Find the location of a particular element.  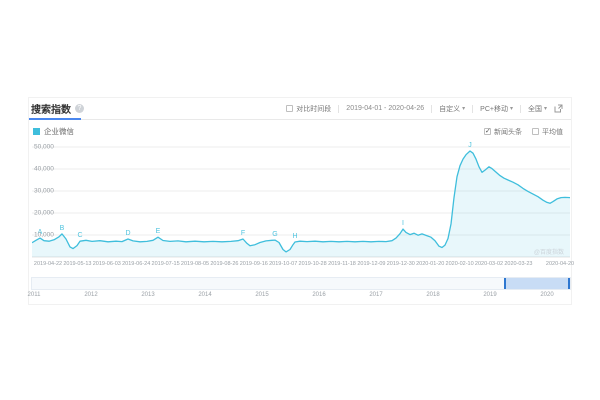

y-axis-label: 20,000 is located at coordinates (44, 213).